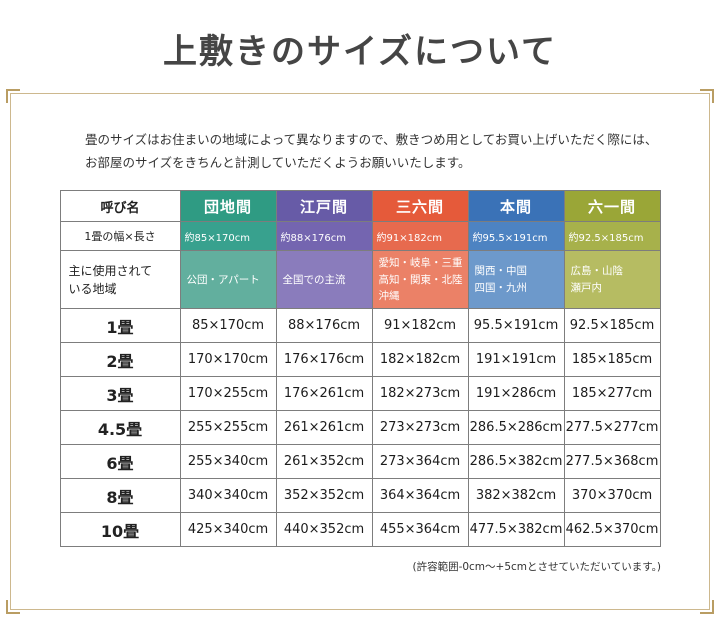 The image size is (720, 621). What do you see at coordinates (324, 326) in the screenshot?
I see `size-value: 88×176cm` at bounding box center [324, 326].